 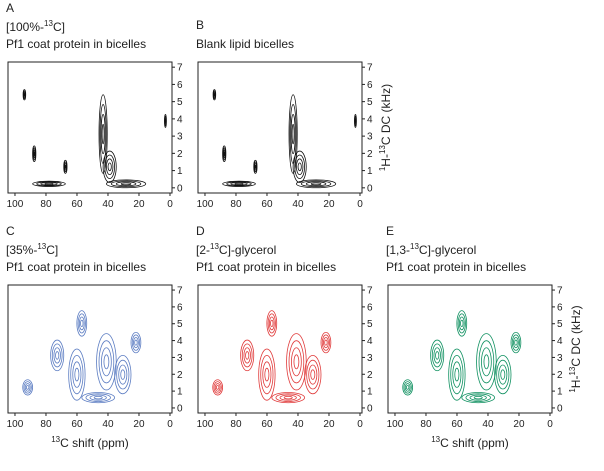 What do you see at coordinates (386, 160) in the screenshot?
I see `text-segment: H-` at bounding box center [386, 160].